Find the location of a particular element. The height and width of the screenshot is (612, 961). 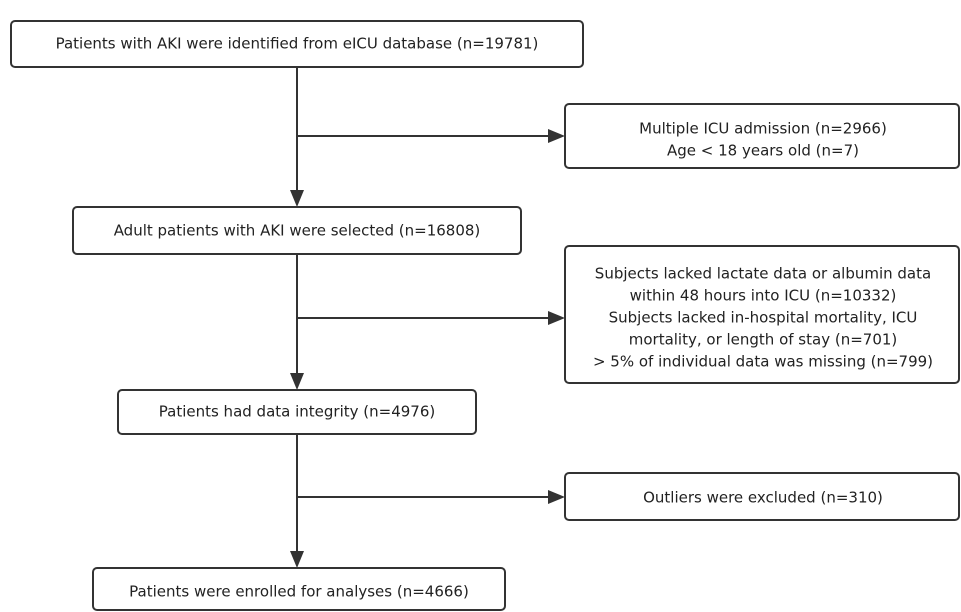

step-label: Patients had data integrity (n=4976) is located at coordinates (297, 412).